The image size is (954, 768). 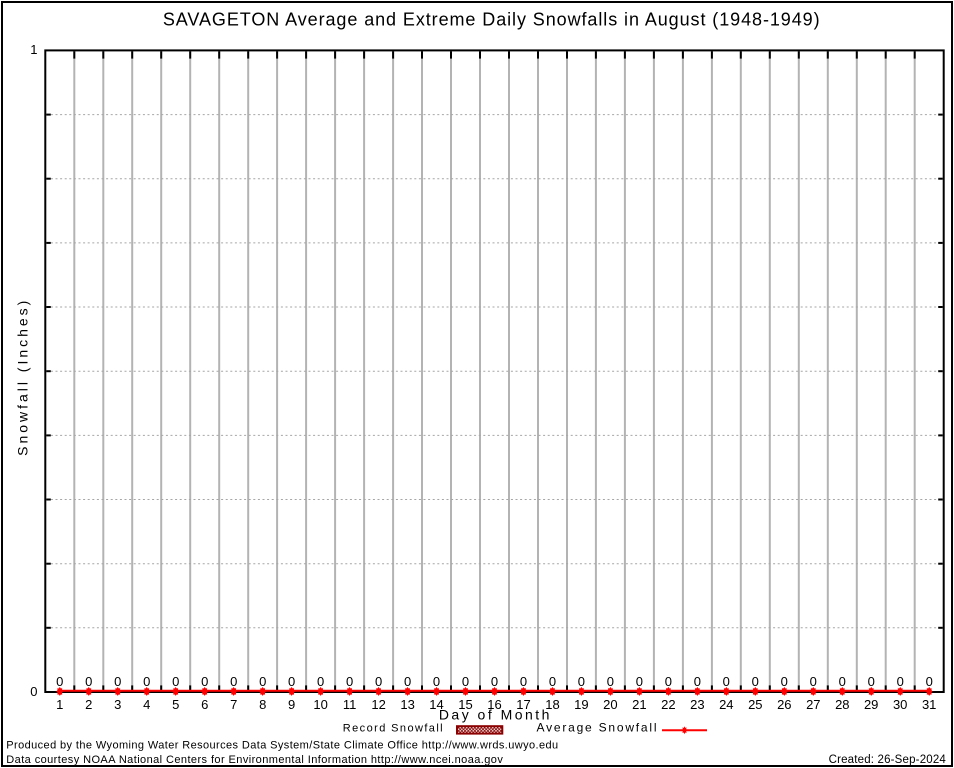 What do you see at coordinates (378, 704) in the screenshot?
I see `svg-text: 12` at bounding box center [378, 704].